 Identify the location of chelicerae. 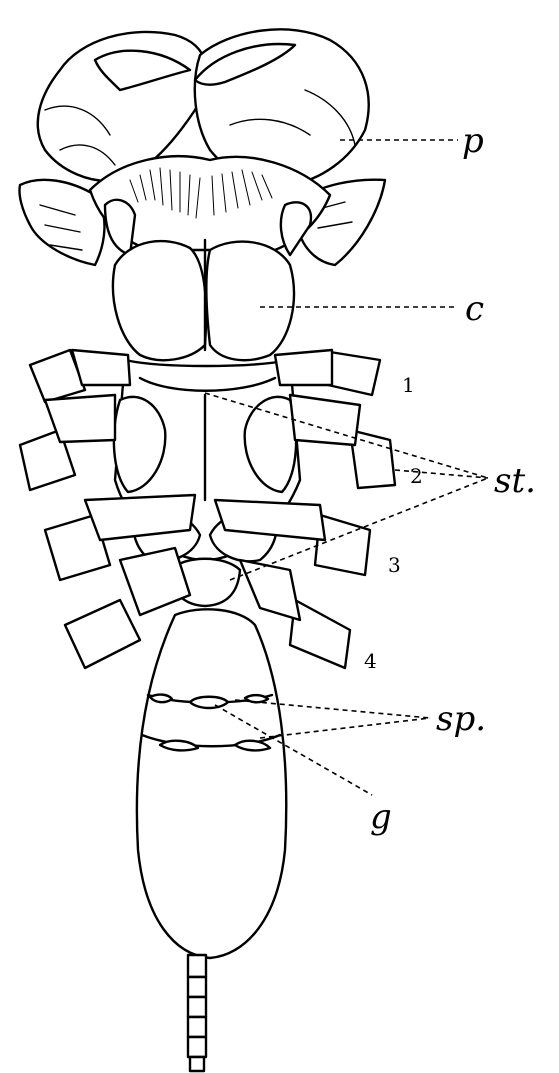
(210, 205).